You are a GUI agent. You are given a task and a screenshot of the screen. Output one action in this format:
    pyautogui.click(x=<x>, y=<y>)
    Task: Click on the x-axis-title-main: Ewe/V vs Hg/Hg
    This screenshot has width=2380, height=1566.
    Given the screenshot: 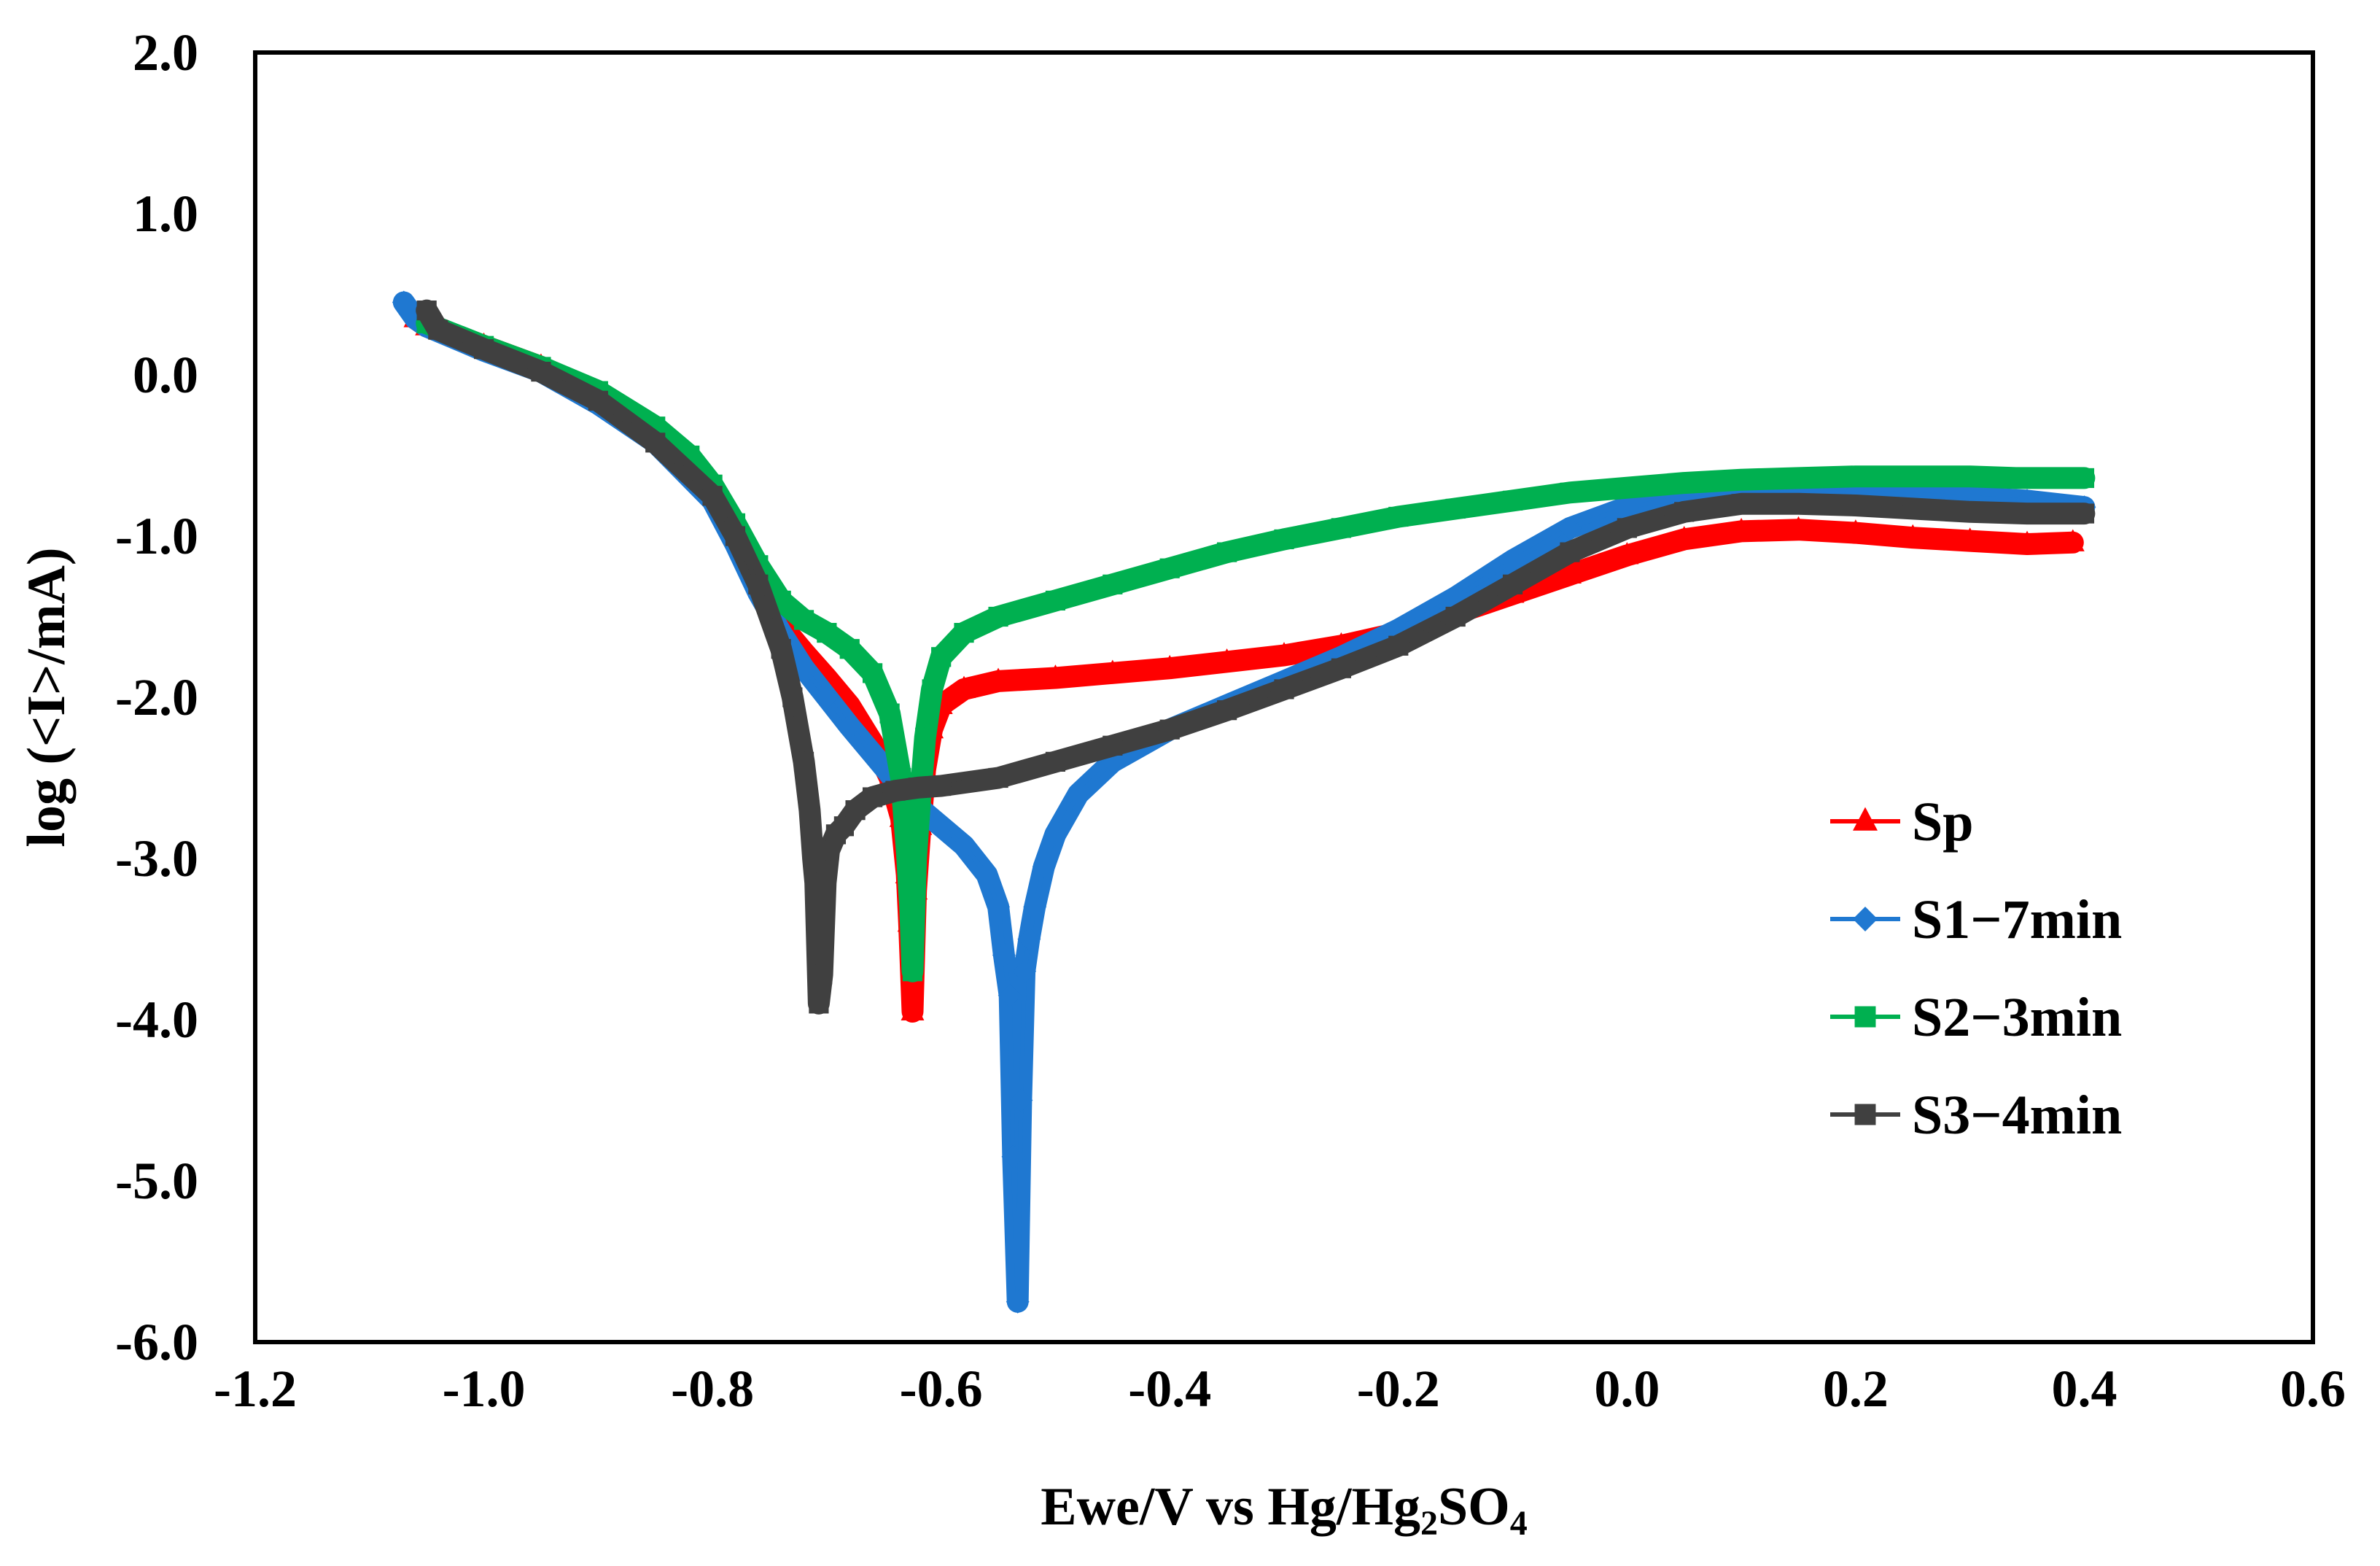 What is the action you would take?
    pyautogui.click(x=1230, y=1507)
    